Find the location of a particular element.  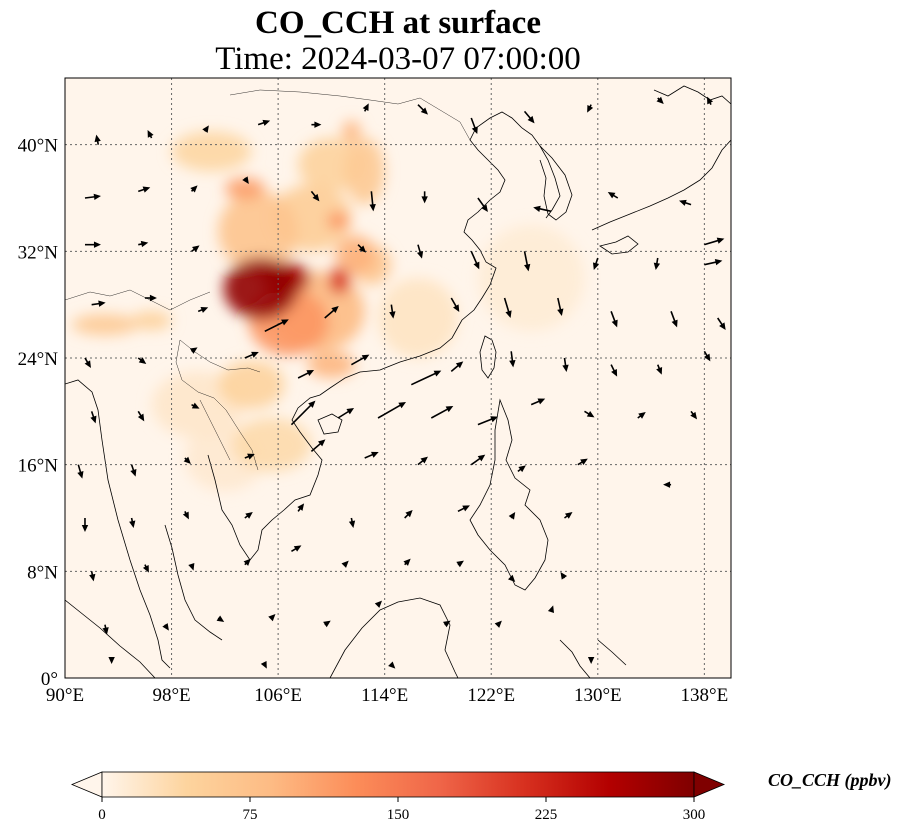

colorbar-tick-label: 75 is located at coordinates (250, 815).